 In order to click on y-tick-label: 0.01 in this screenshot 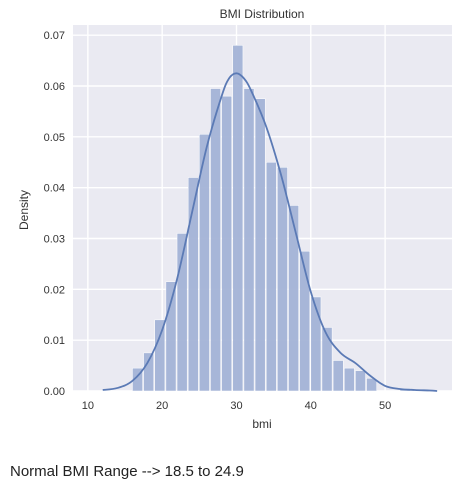, I will do `click(54, 341)`.